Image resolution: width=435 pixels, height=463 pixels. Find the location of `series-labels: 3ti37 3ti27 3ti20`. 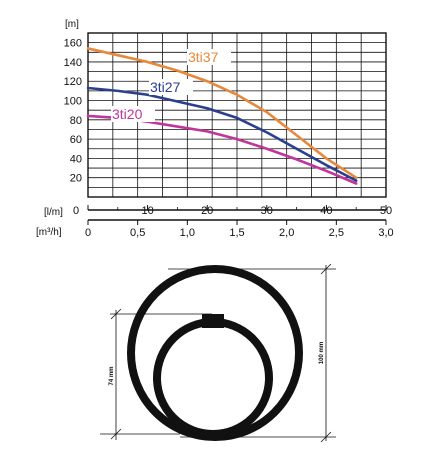

series-labels: 3ti37 3ti27 3ti20 is located at coordinates (171, 85).